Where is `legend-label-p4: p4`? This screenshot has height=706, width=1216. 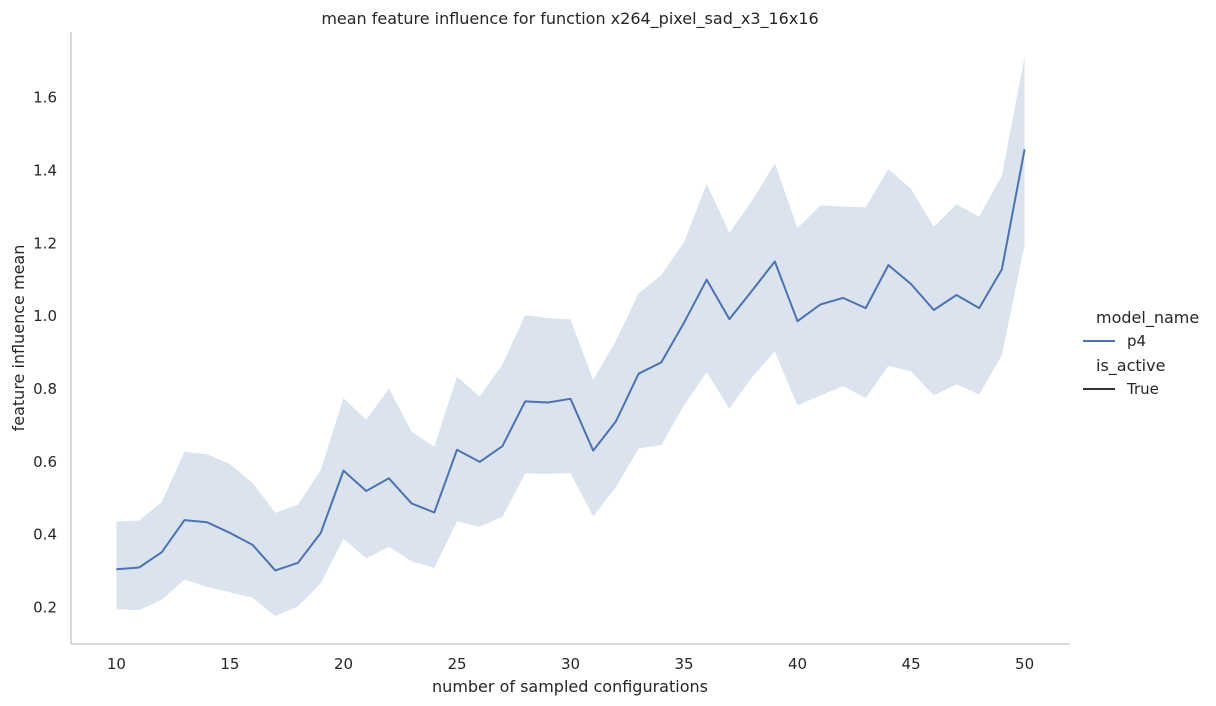 legend-label-p4: p4 is located at coordinates (1136, 341).